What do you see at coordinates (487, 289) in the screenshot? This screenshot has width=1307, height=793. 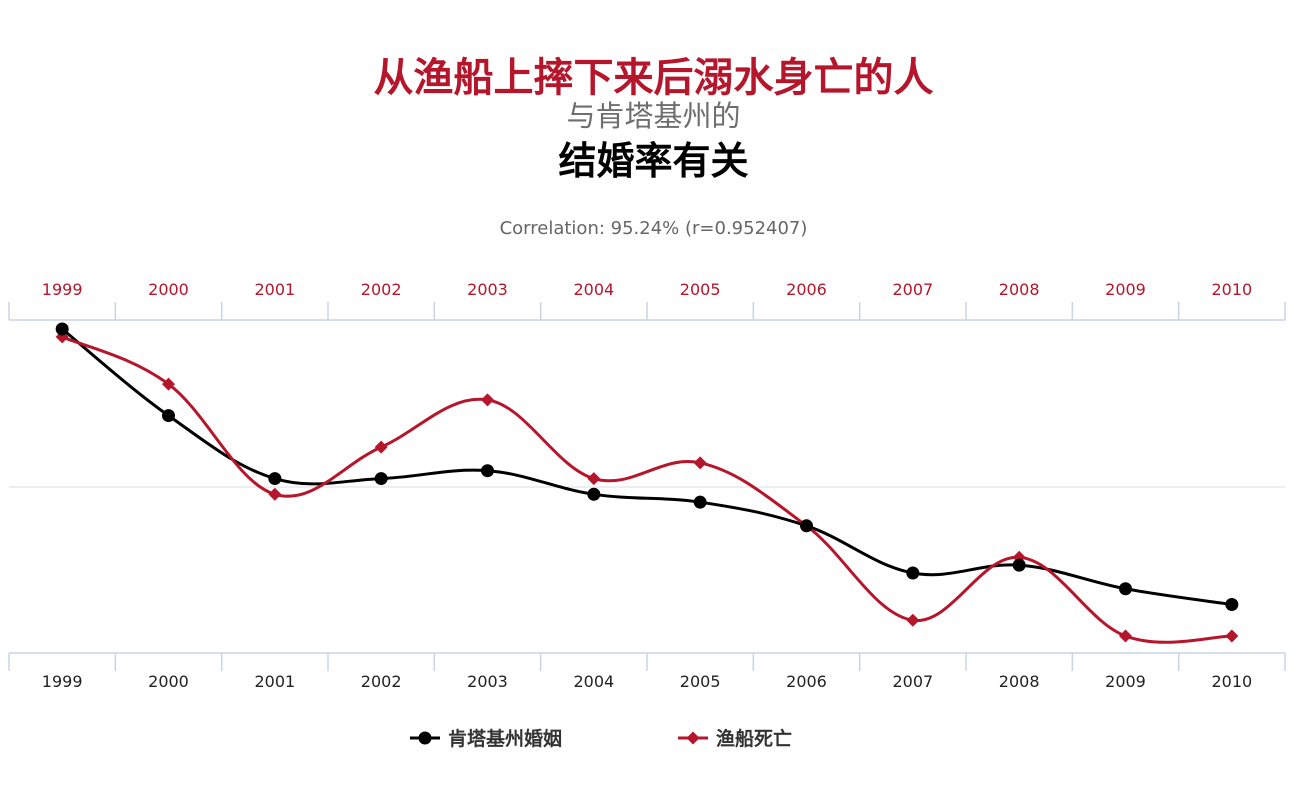 I see `top-tick-label: 2003` at bounding box center [487, 289].